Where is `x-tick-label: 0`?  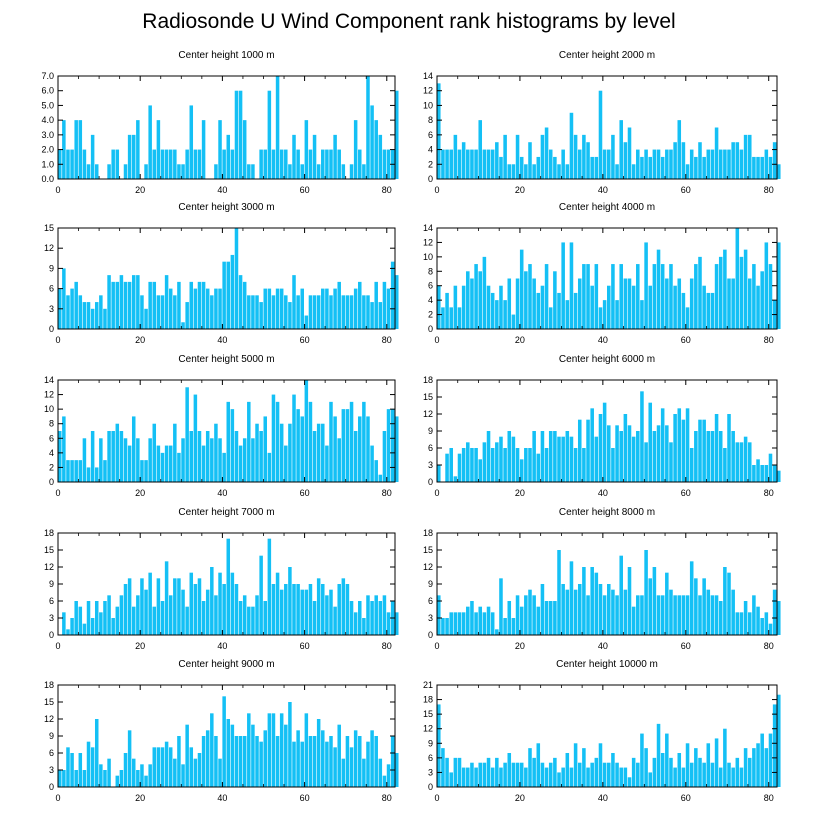
x-tick-label: 0 is located at coordinates (57, 190).